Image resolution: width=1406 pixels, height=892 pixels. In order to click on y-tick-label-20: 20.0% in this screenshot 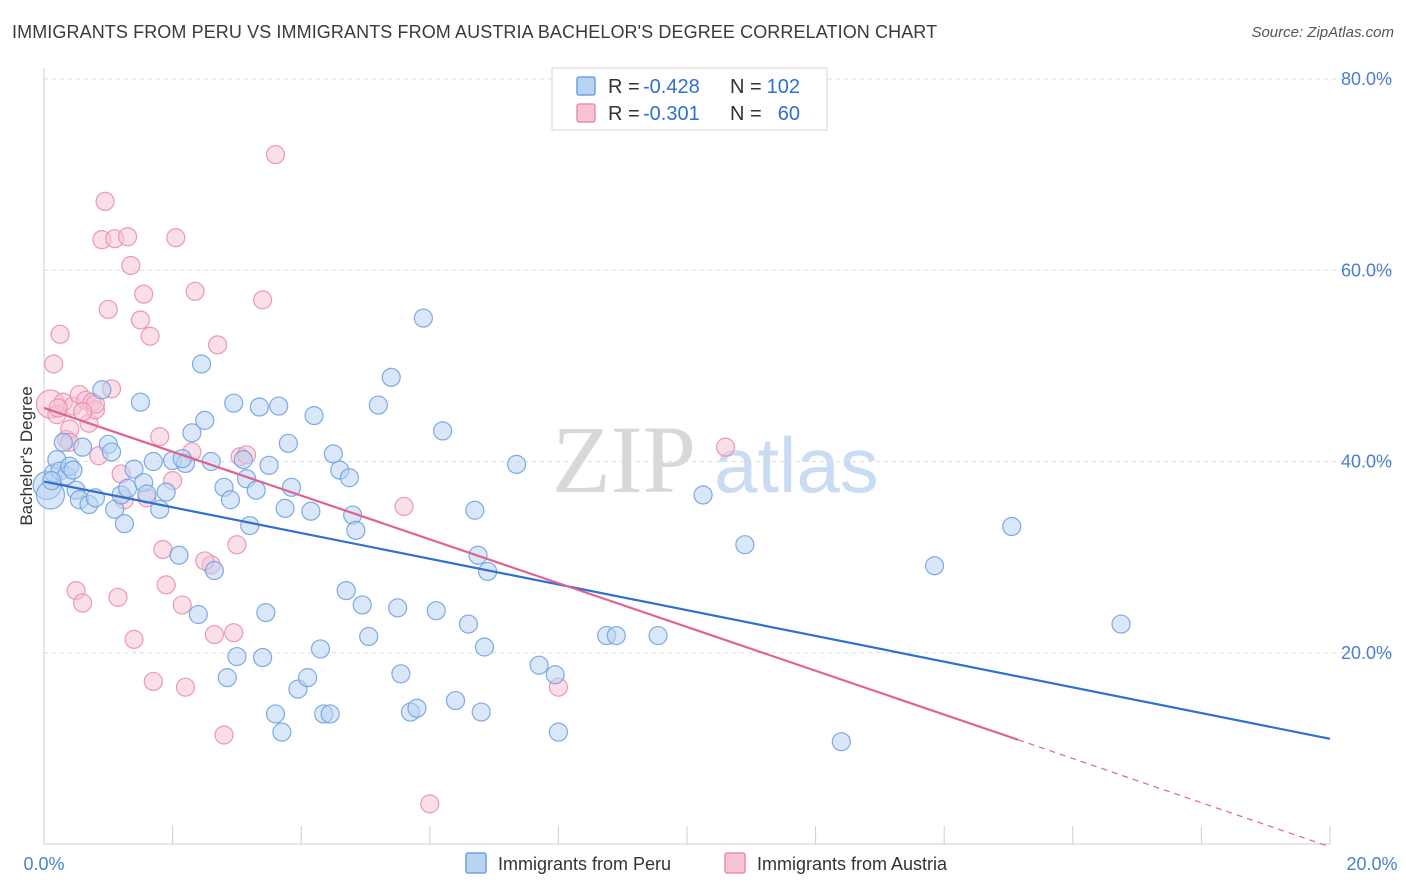, I will do `click(1366, 653)`.